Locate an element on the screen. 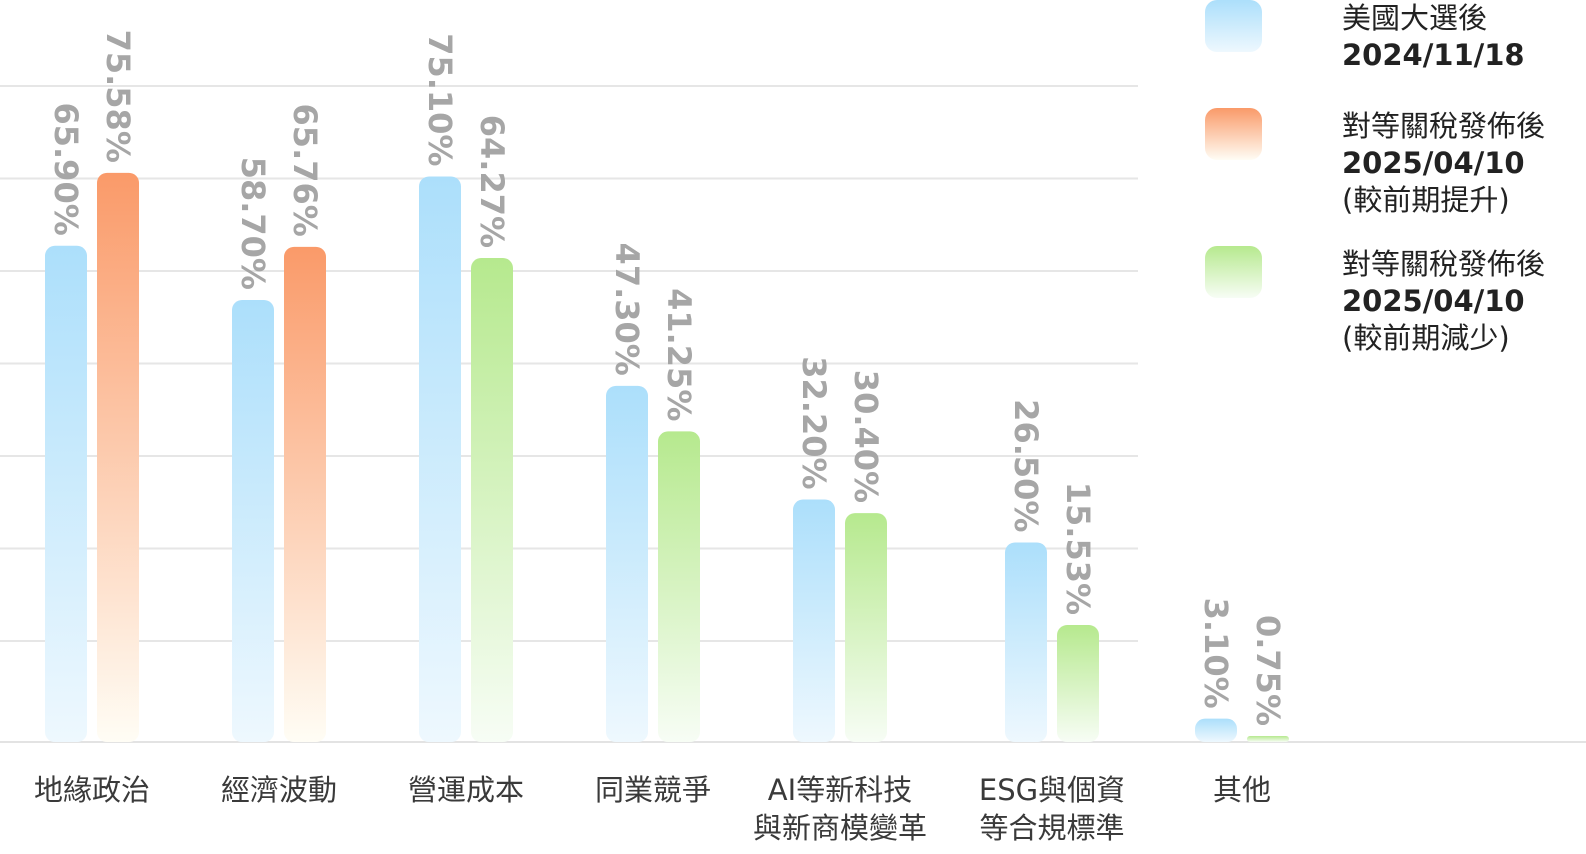  value-label-series2-5: 30.40% is located at coordinates (866, 436).